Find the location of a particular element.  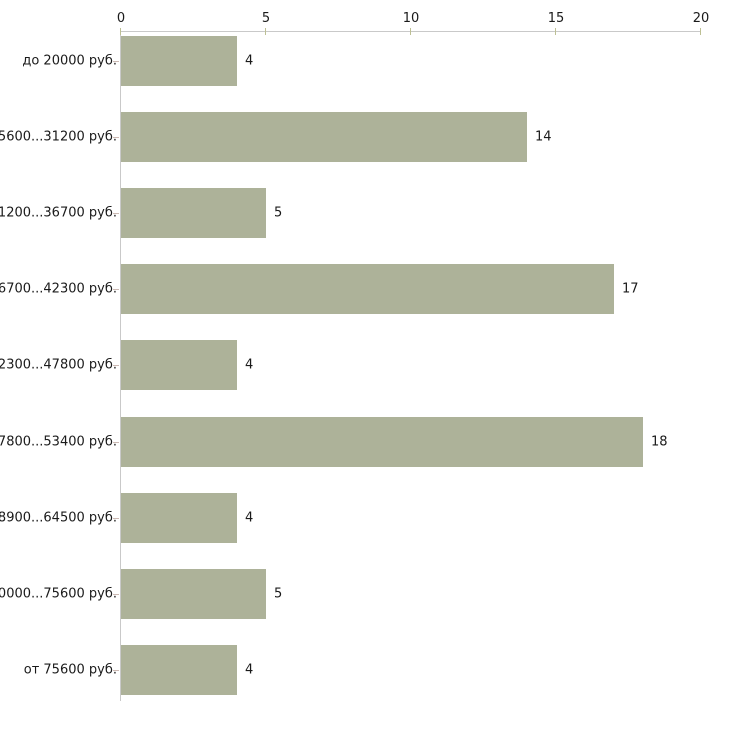

value-label: 17 is located at coordinates (630, 289).